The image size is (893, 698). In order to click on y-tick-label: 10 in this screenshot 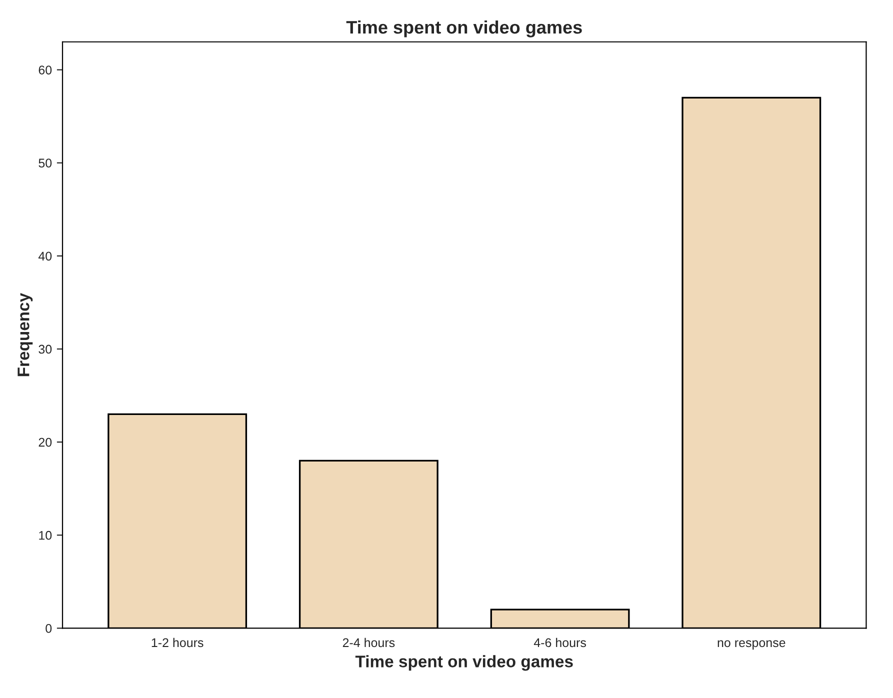, I will do `click(45, 535)`.